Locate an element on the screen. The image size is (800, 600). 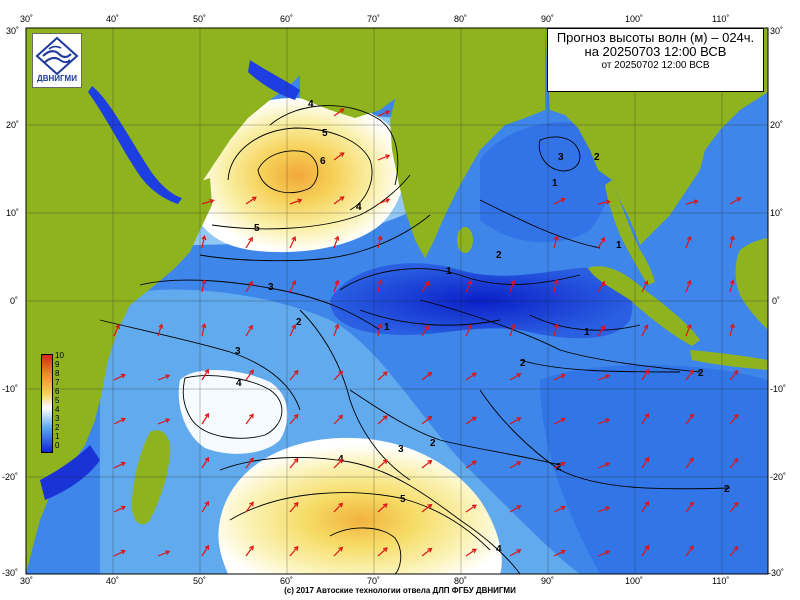
legend-color-bar is located at coordinates (47, 403).